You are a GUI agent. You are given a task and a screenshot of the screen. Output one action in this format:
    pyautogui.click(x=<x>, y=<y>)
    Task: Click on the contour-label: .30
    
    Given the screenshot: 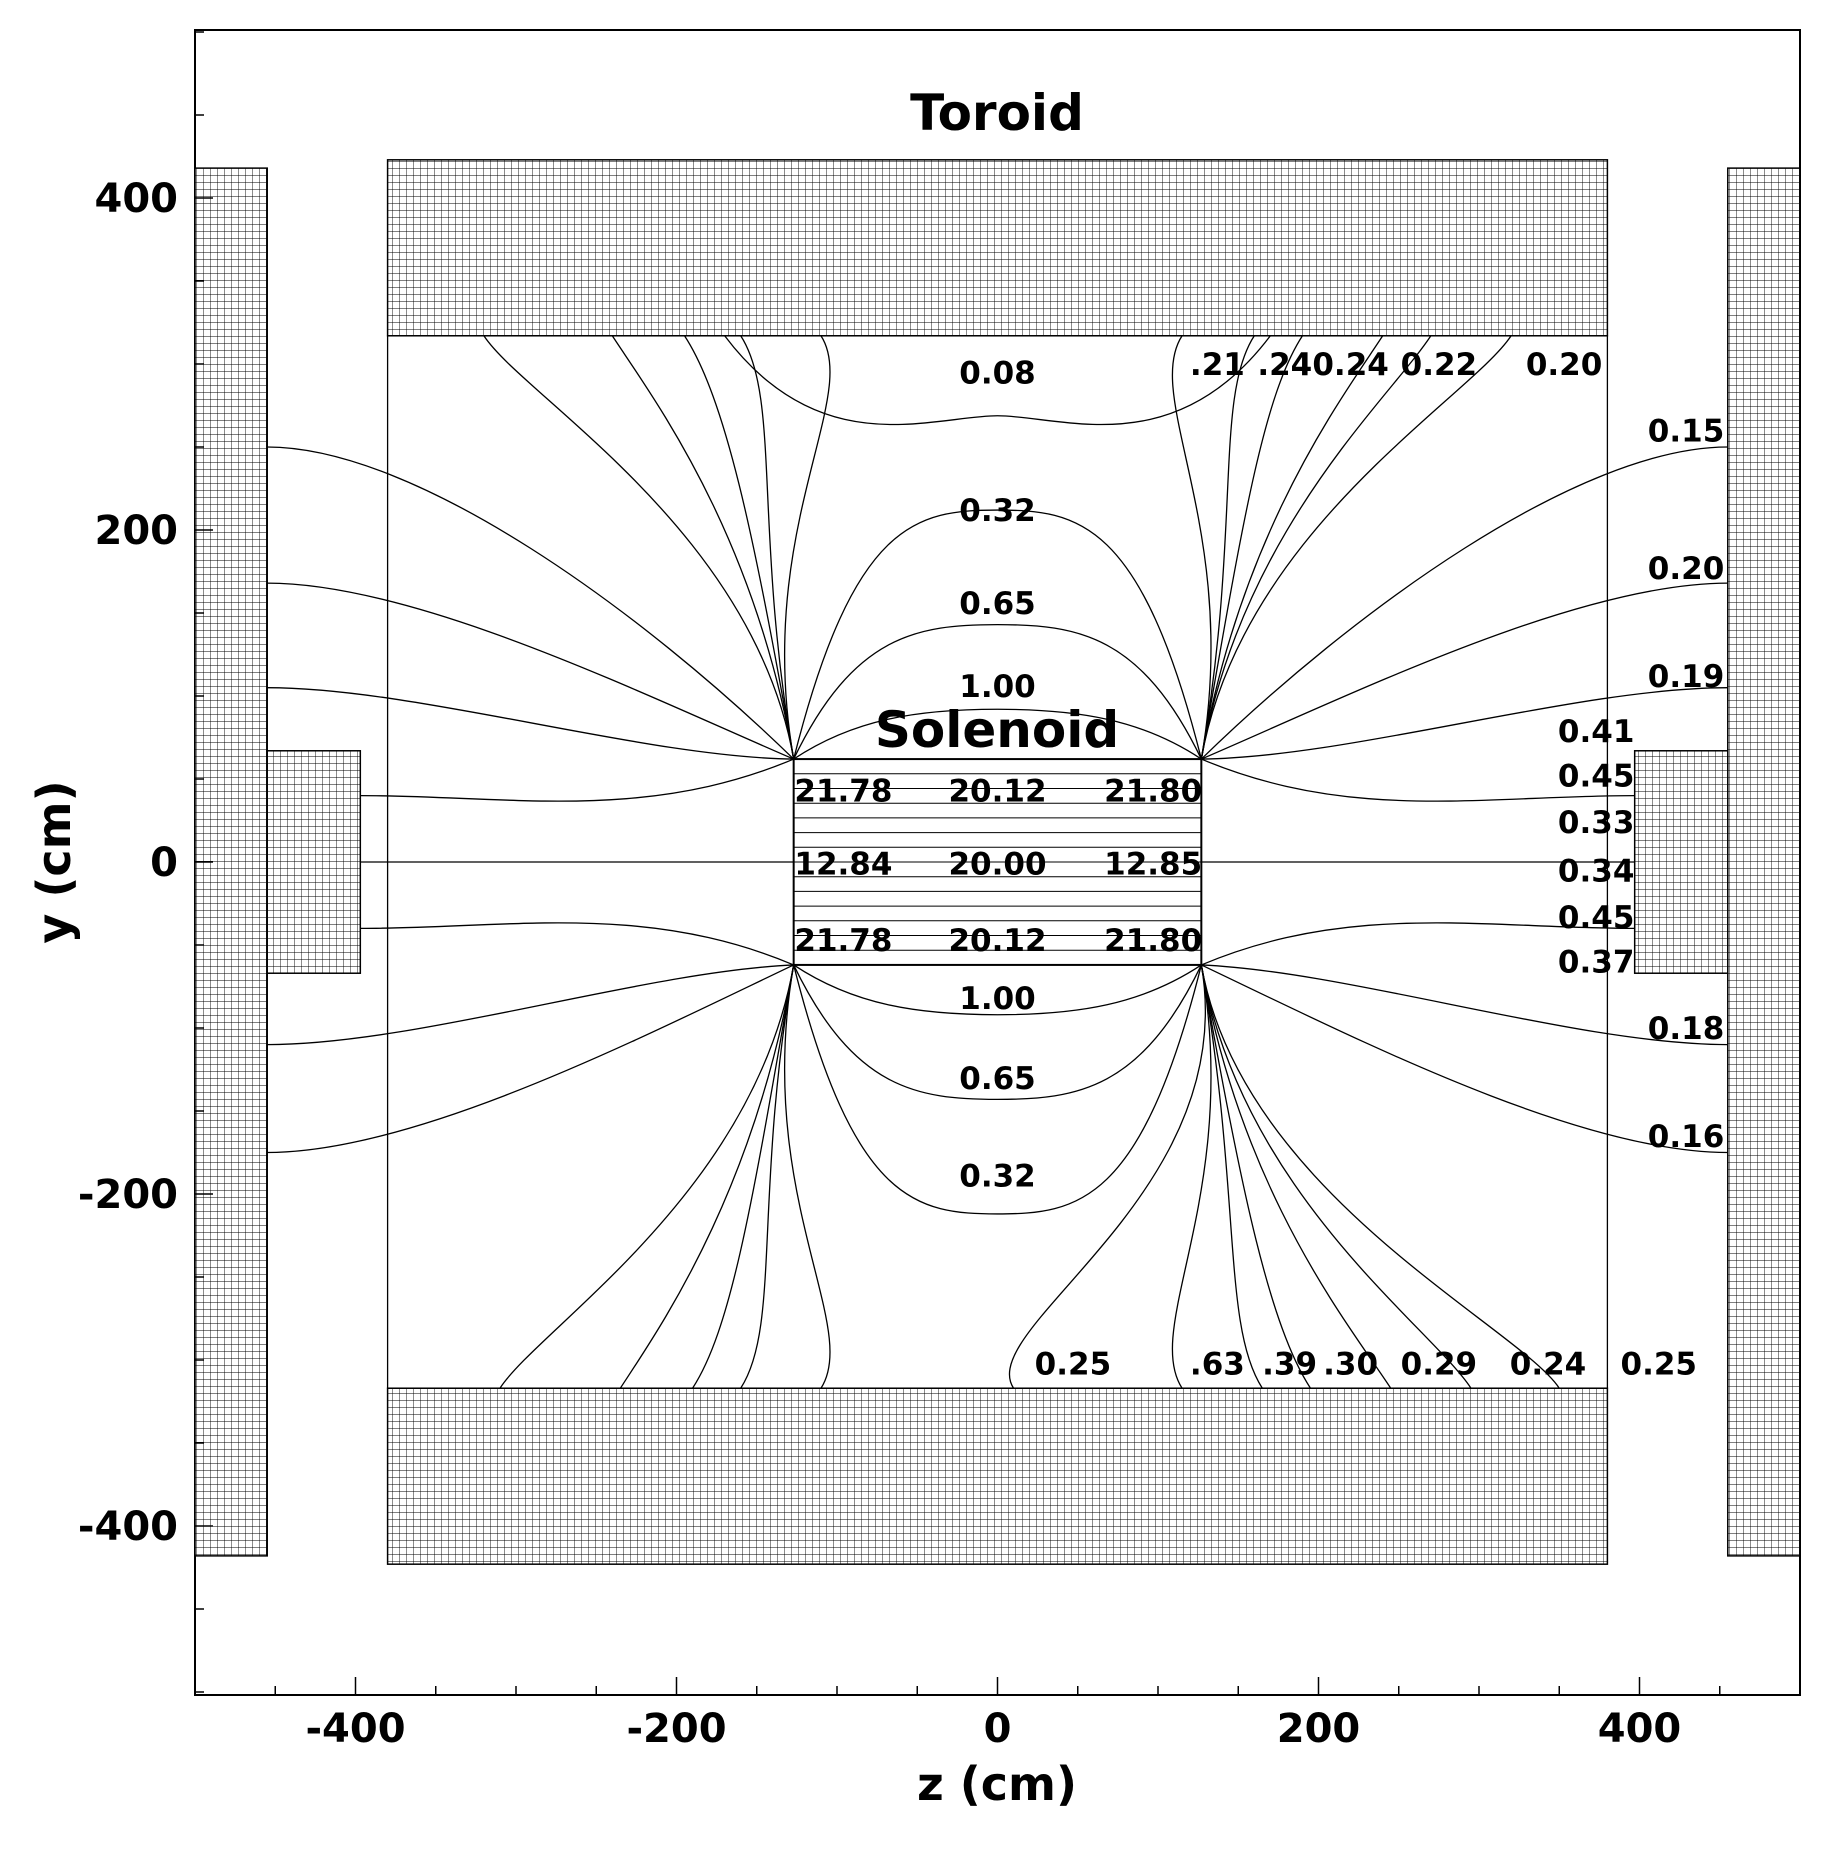 What is the action you would take?
    pyautogui.click(x=1350, y=1364)
    